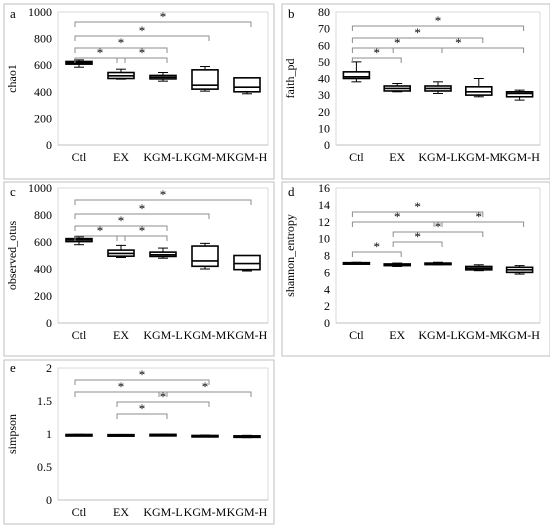 The image size is (550, 526). What do you see at coordinates (324, 29) in the screenshot?
I see `y-tick-label: 70` at bounding box center [324, 29].